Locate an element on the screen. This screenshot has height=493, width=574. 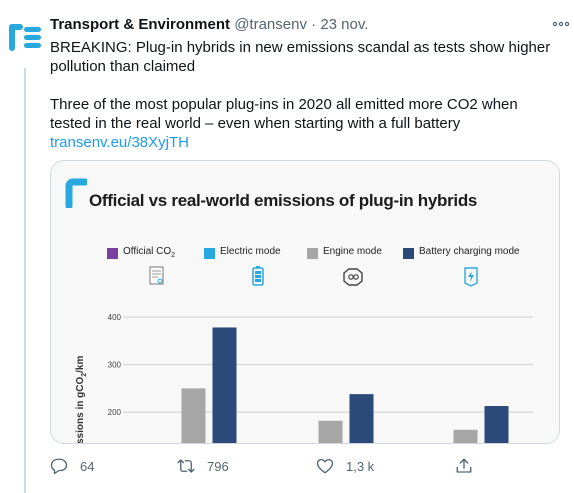
reply-icon is located at coordinates (59, 466).